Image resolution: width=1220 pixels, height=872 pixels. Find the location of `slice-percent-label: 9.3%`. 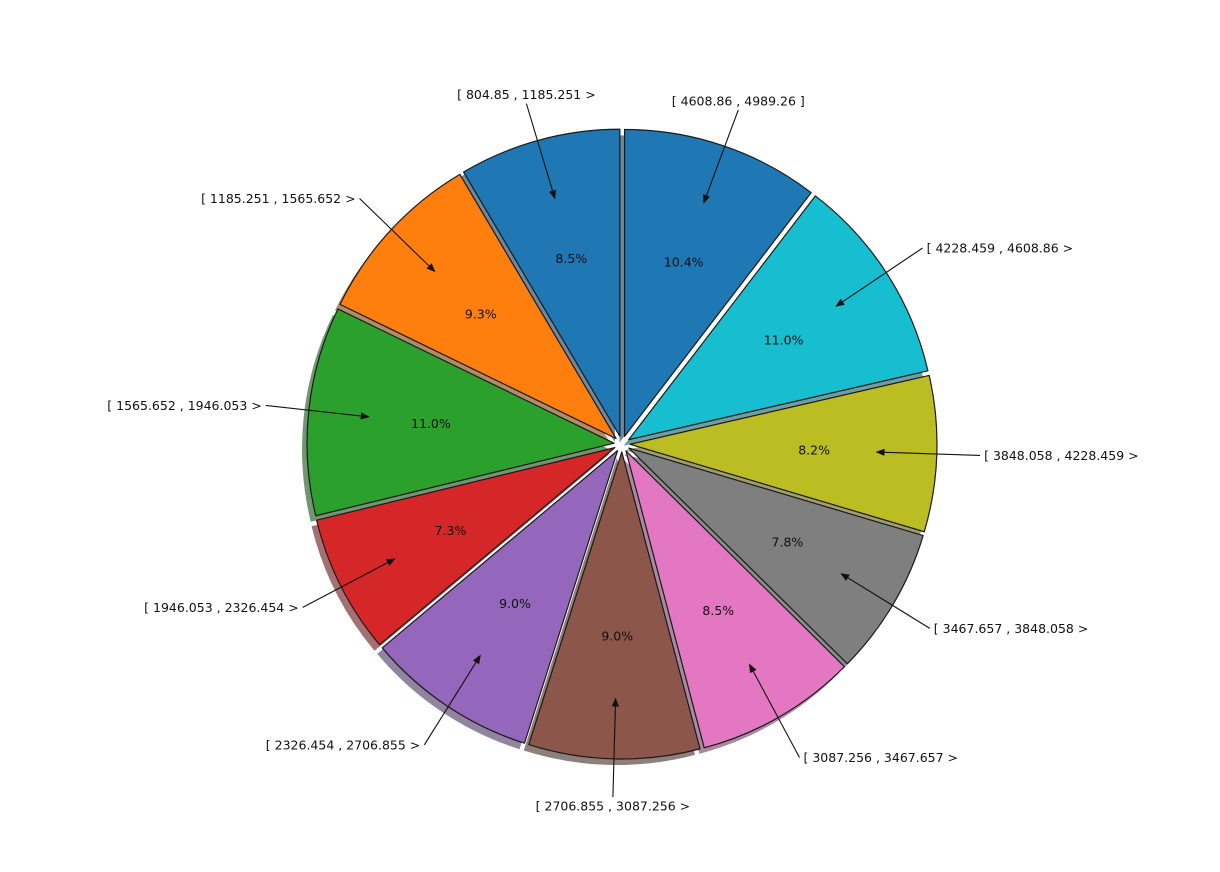

slice-percent-label: 9.3% is located at coordinates (481, 313).